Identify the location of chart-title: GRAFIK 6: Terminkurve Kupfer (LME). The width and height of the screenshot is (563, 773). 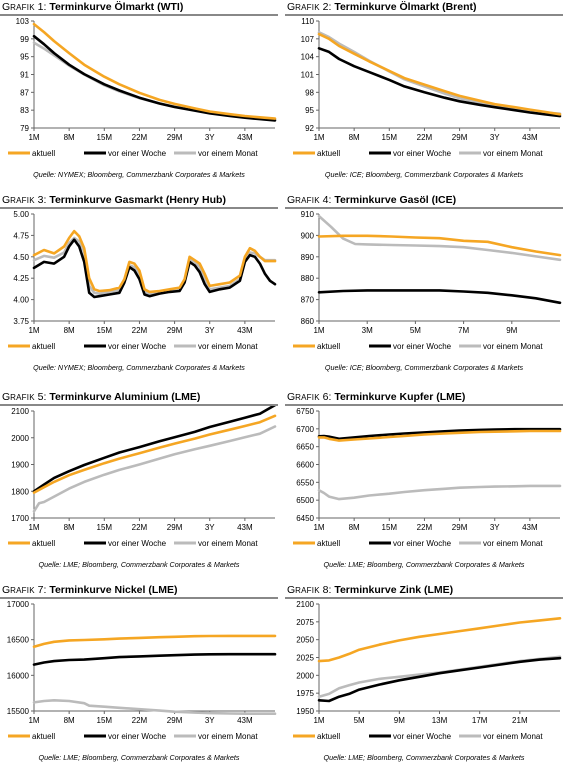
(376, 397).